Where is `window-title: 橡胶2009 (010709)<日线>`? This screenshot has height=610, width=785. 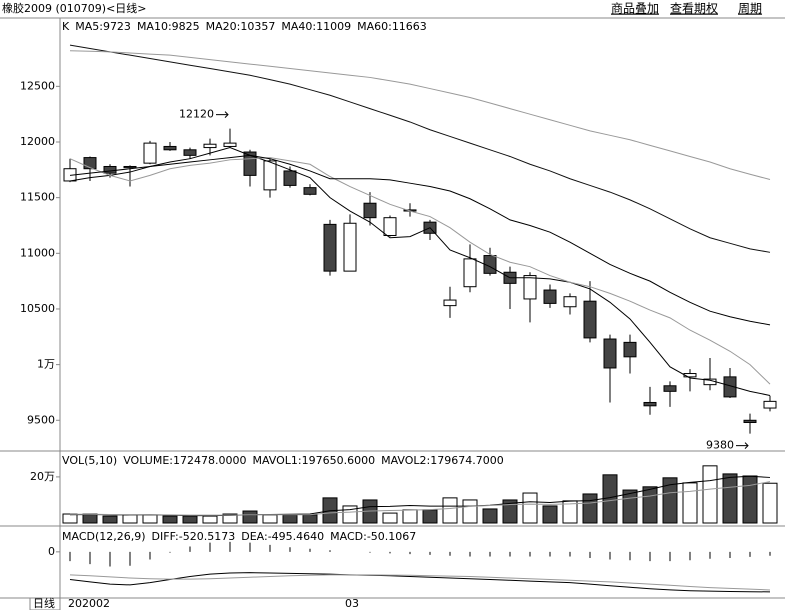 window-title: 橡胶2009 (010709)<日线> is located at coordinates (74, 8).